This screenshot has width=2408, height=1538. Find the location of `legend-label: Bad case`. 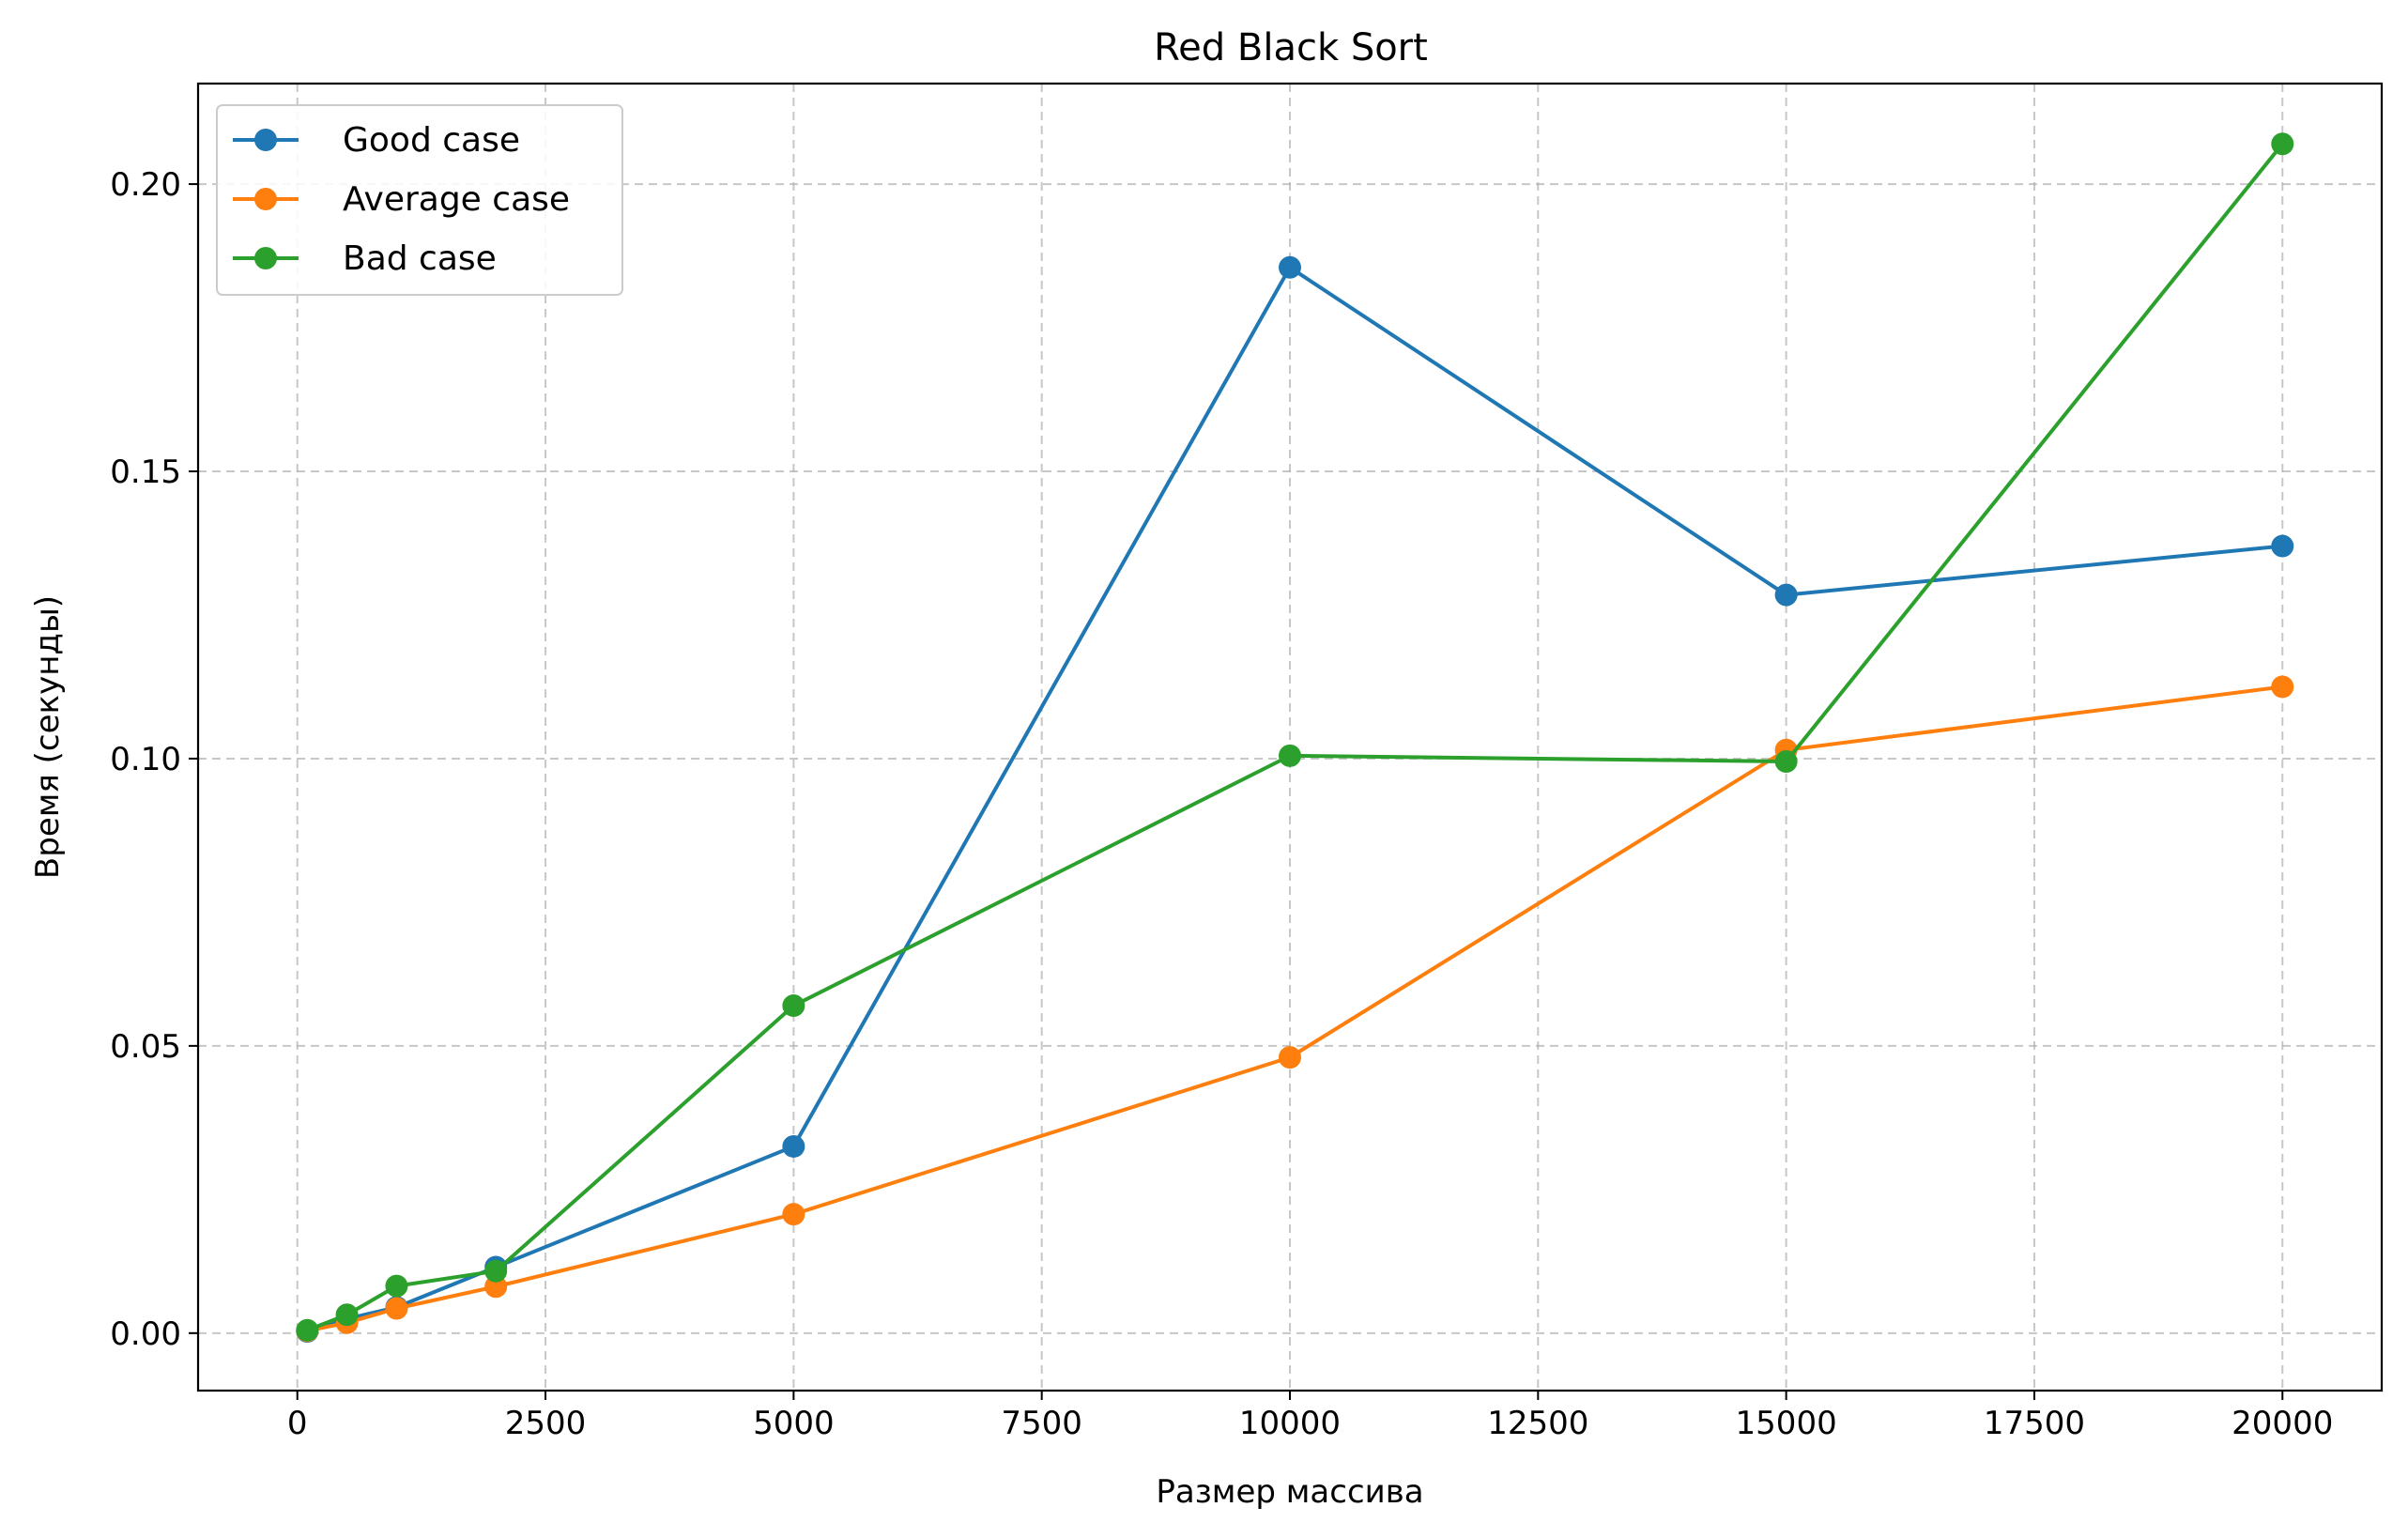

legend-label: Bad case is located at coordinates (420, 258).